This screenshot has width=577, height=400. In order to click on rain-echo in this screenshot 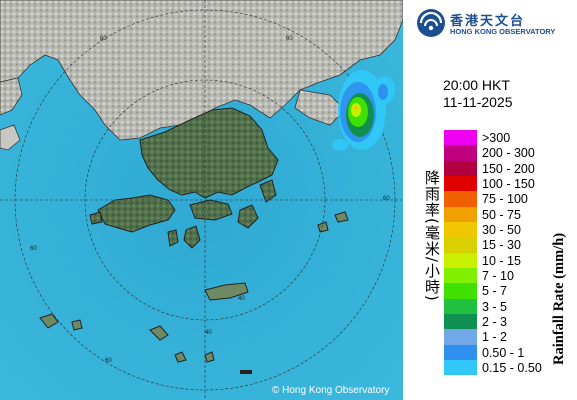, I will do `click(363, 110)`.